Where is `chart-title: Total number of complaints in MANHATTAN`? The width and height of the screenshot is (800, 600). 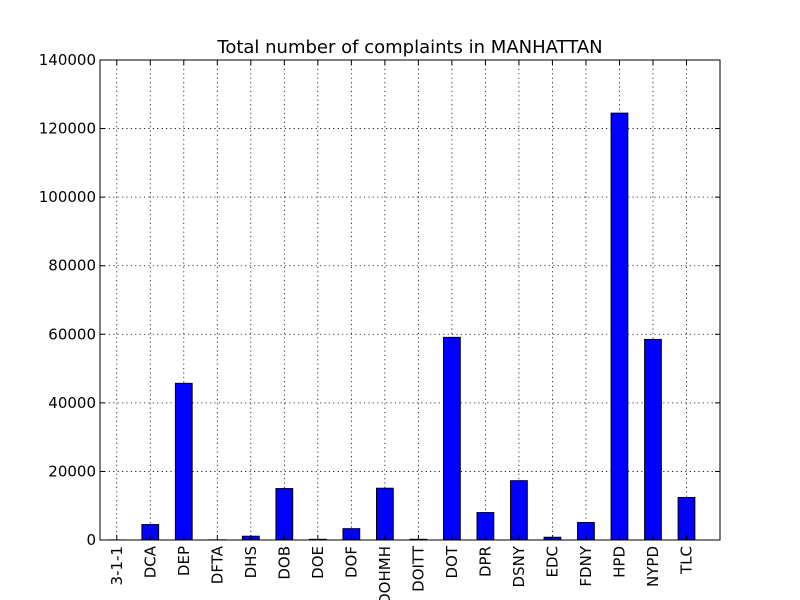 chart-title: Total number of complaints in MANHATTAN is located at coordinates (409, 47).